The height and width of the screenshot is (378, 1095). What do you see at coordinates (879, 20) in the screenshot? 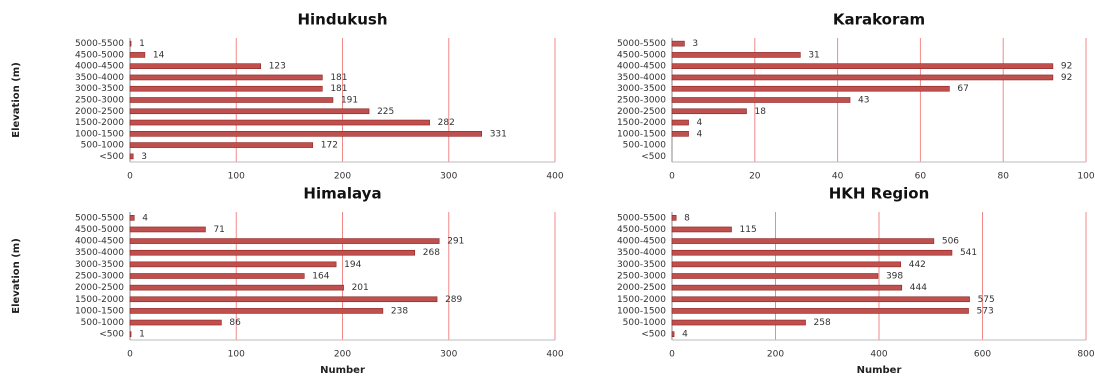
I see `chart-title: Karakoram` at bounding box center [879, 20].